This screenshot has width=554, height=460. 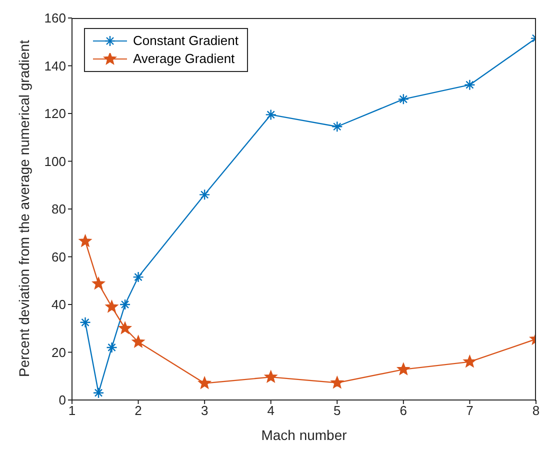 What do you see at coordinates (536, 410) in the screenshot?
I see `x-tick-label: 8` at bounding box center [536, 410].